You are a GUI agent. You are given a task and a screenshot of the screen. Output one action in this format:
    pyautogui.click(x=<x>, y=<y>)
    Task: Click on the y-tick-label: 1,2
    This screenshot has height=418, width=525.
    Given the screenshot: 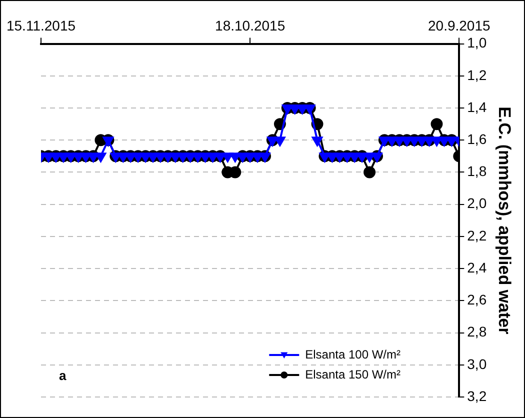 What is the action you would take?
    pyautogui.click(x=477, y=74)
    